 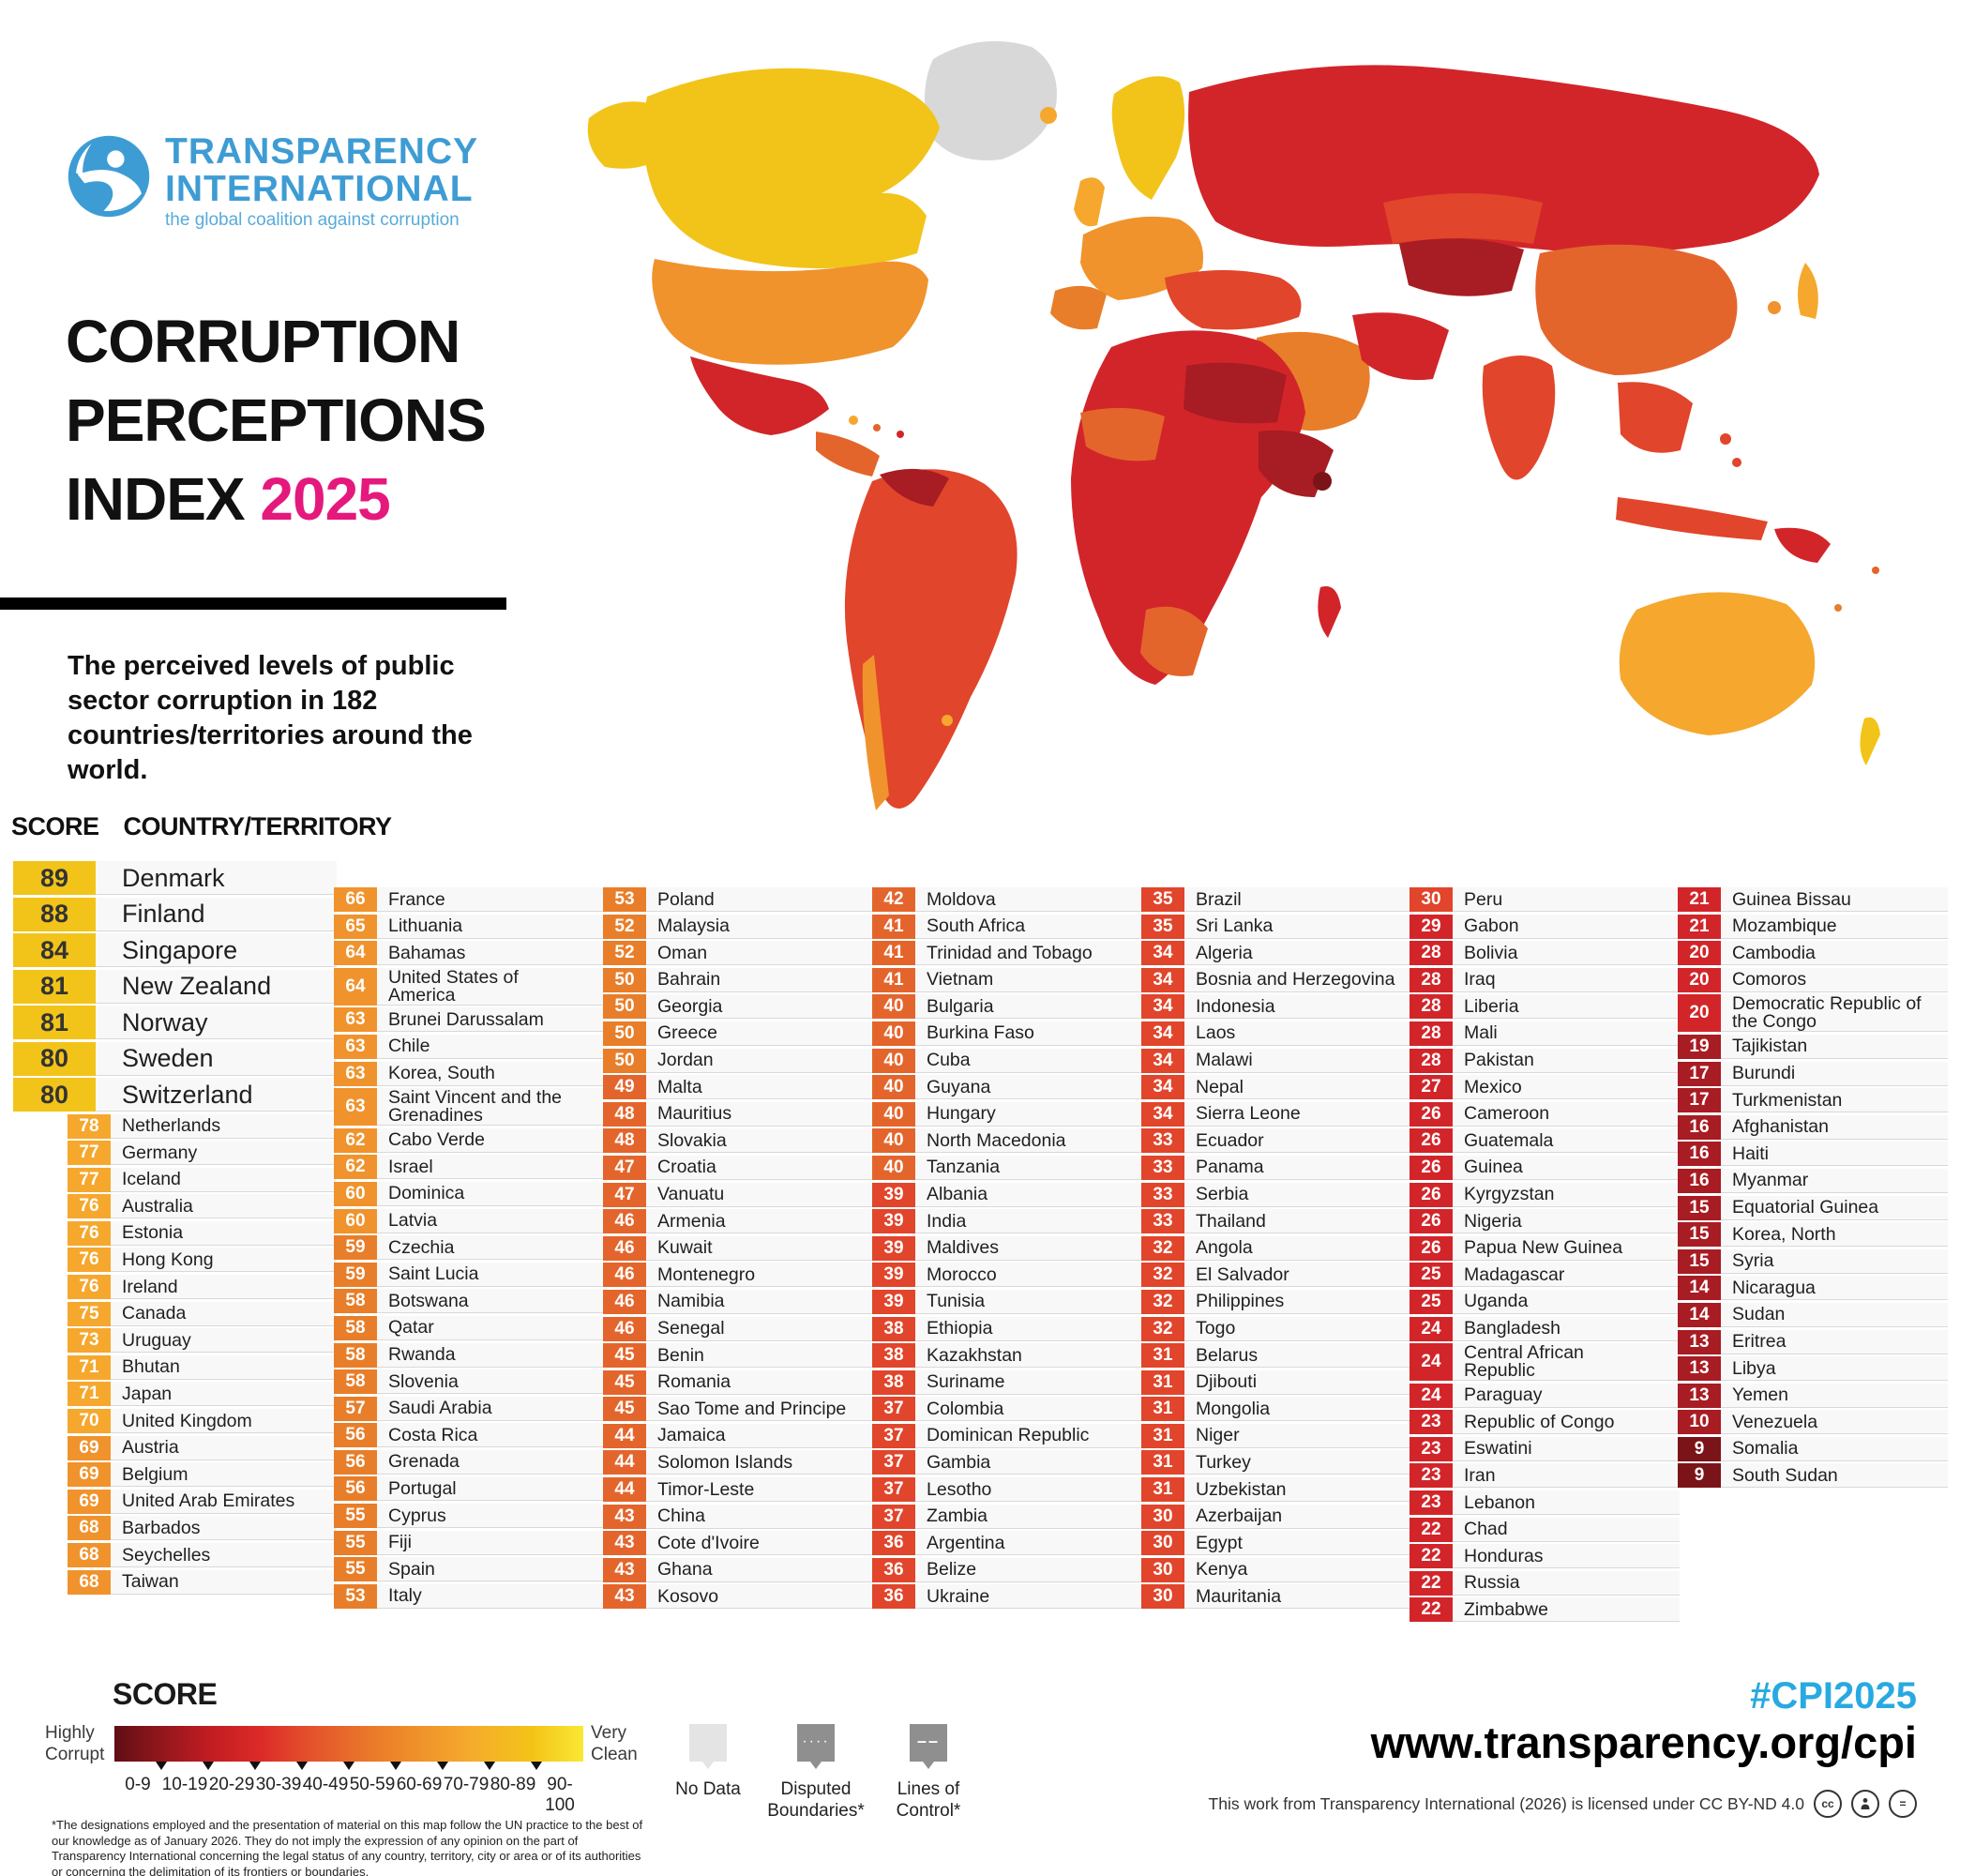 I want to click on map-region-papua-new-guinea, so click(x=1803, y=545).